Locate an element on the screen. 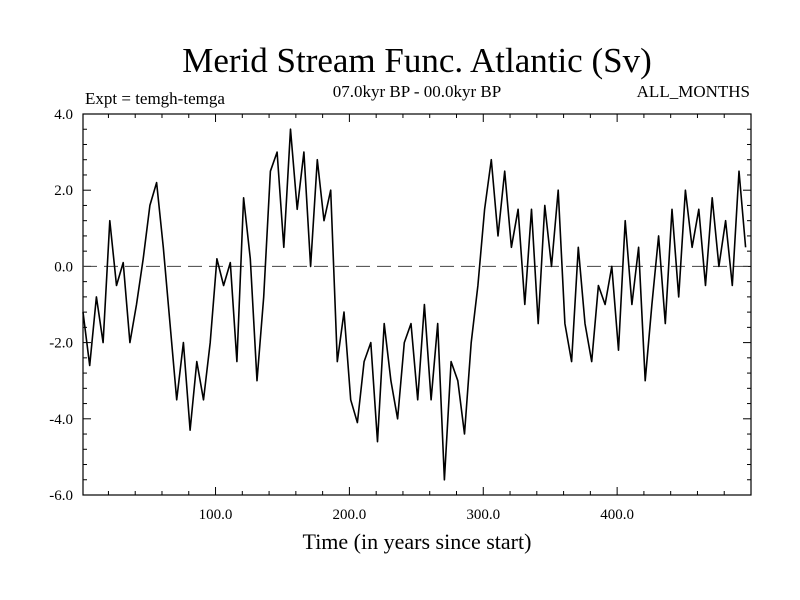 Image resolution: width=800 pixels, height=600 pixels. y-tick-label: -2.0 is located at coordinates (61, 344).